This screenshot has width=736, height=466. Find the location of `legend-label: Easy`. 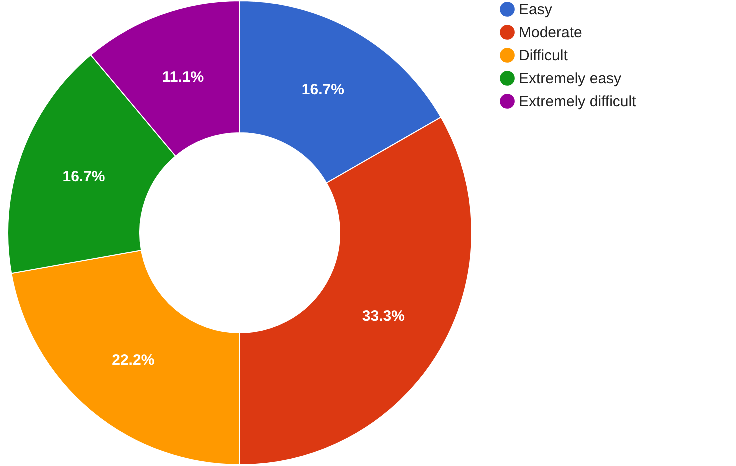

legend-label: Easy is located at coordinates (536, 10).